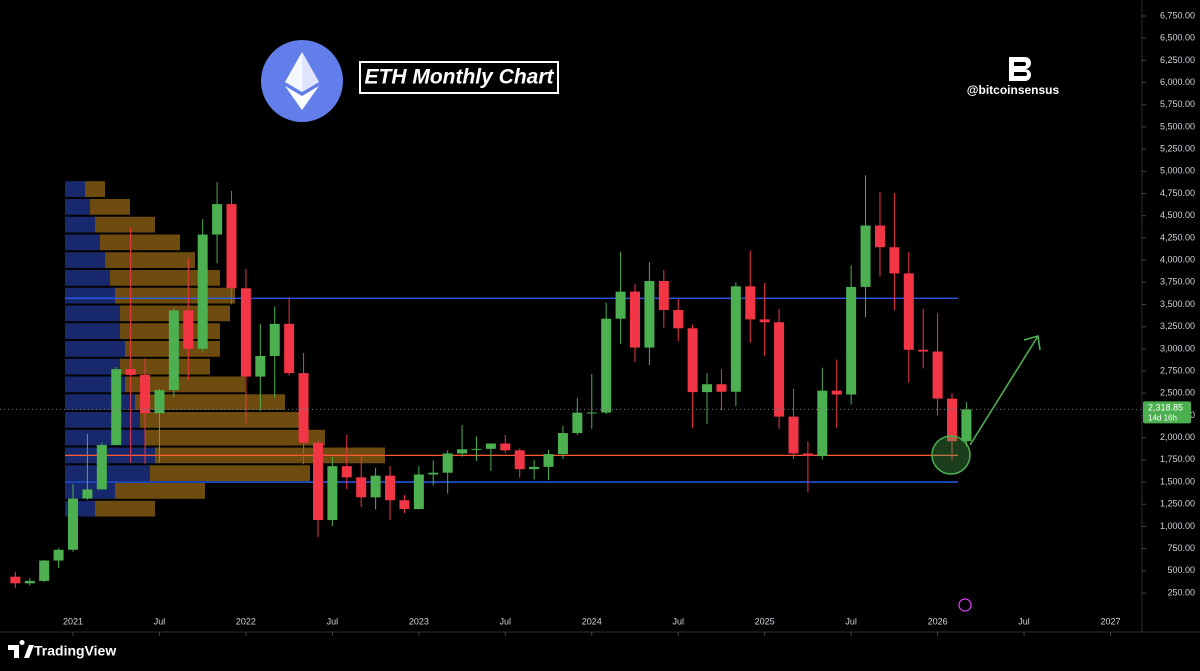 This screenshot has height=671, width=1200. What do you see at coordinates (1177, 481) in the screenshot?
I see `y-tick-label: 1,500.00` at bounding box center [1177, 481].